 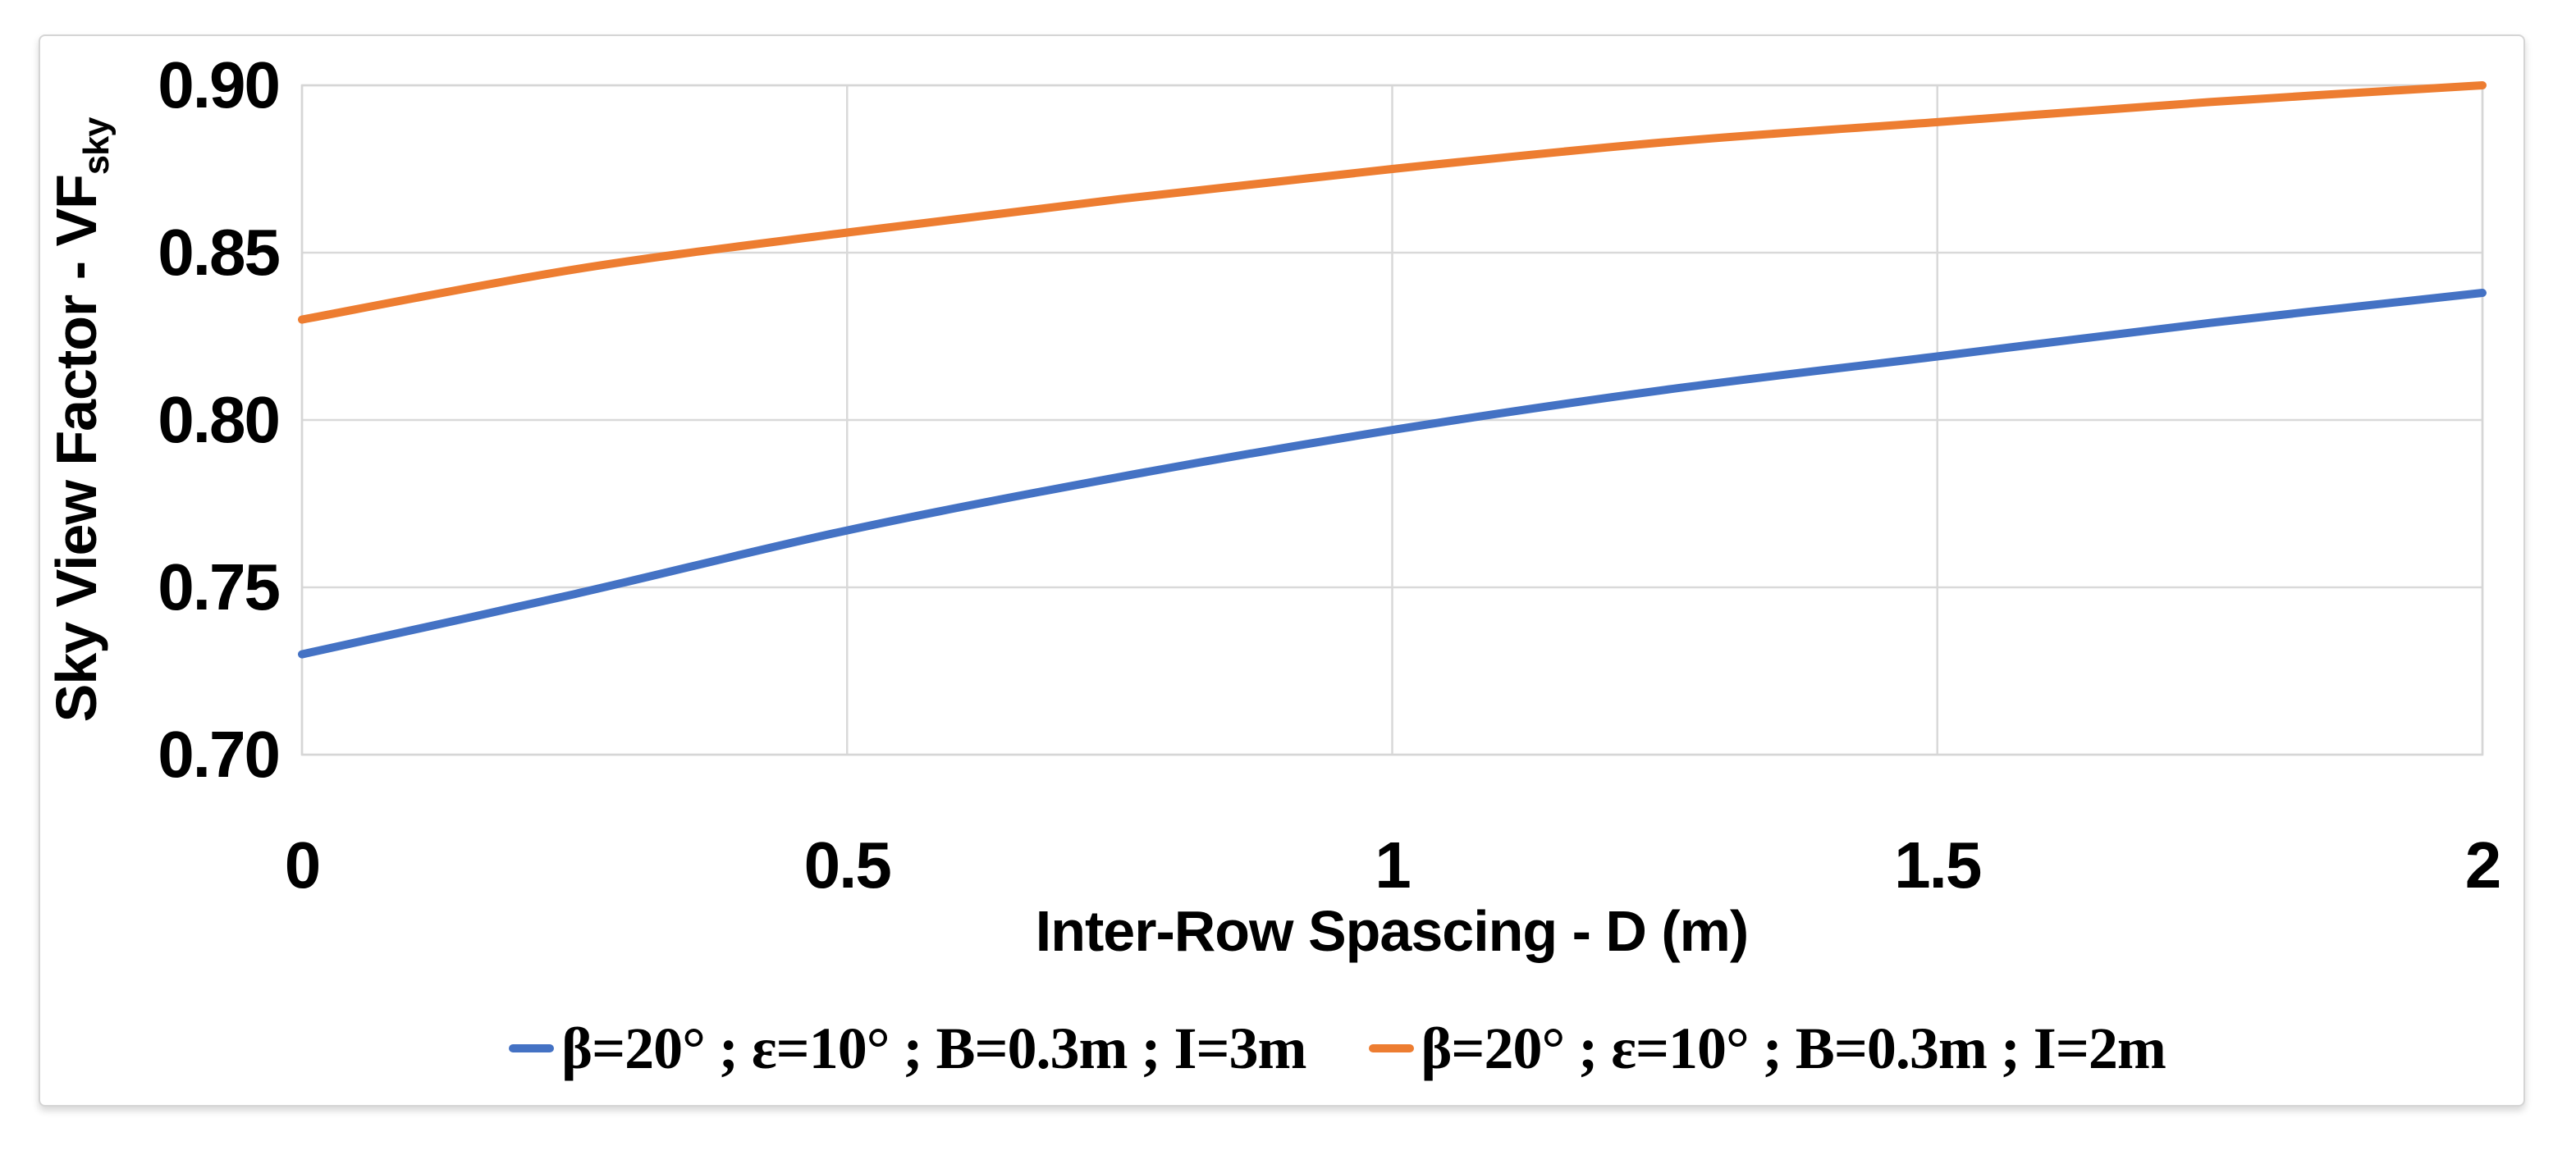 I want to click on y-axis-tick-label: 0.80, so click(x=219, y=420).